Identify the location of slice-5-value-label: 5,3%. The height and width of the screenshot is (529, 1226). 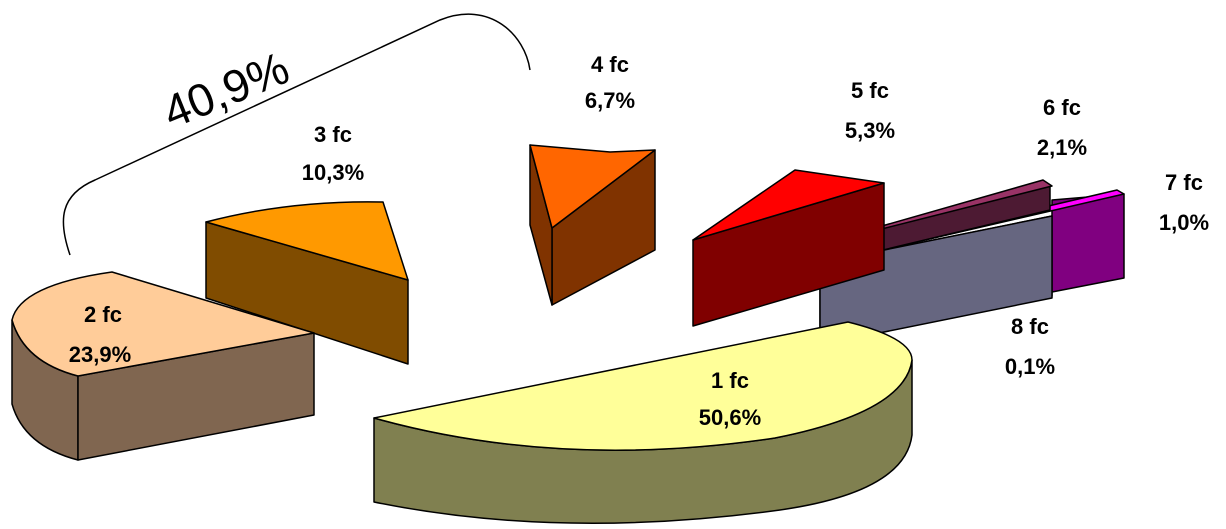
(870, 130).